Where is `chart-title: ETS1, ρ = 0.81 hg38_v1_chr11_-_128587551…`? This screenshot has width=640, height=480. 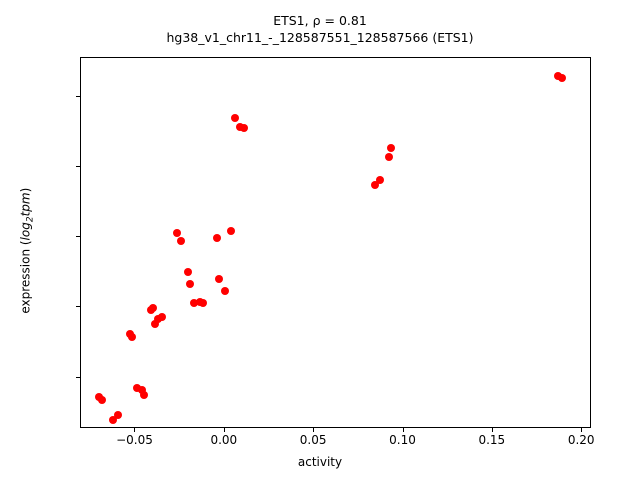
chart-title: ETS1, ρ = 0.81 hg38_v1_chr11_-_128587551… is located at coordinates (320, 29).